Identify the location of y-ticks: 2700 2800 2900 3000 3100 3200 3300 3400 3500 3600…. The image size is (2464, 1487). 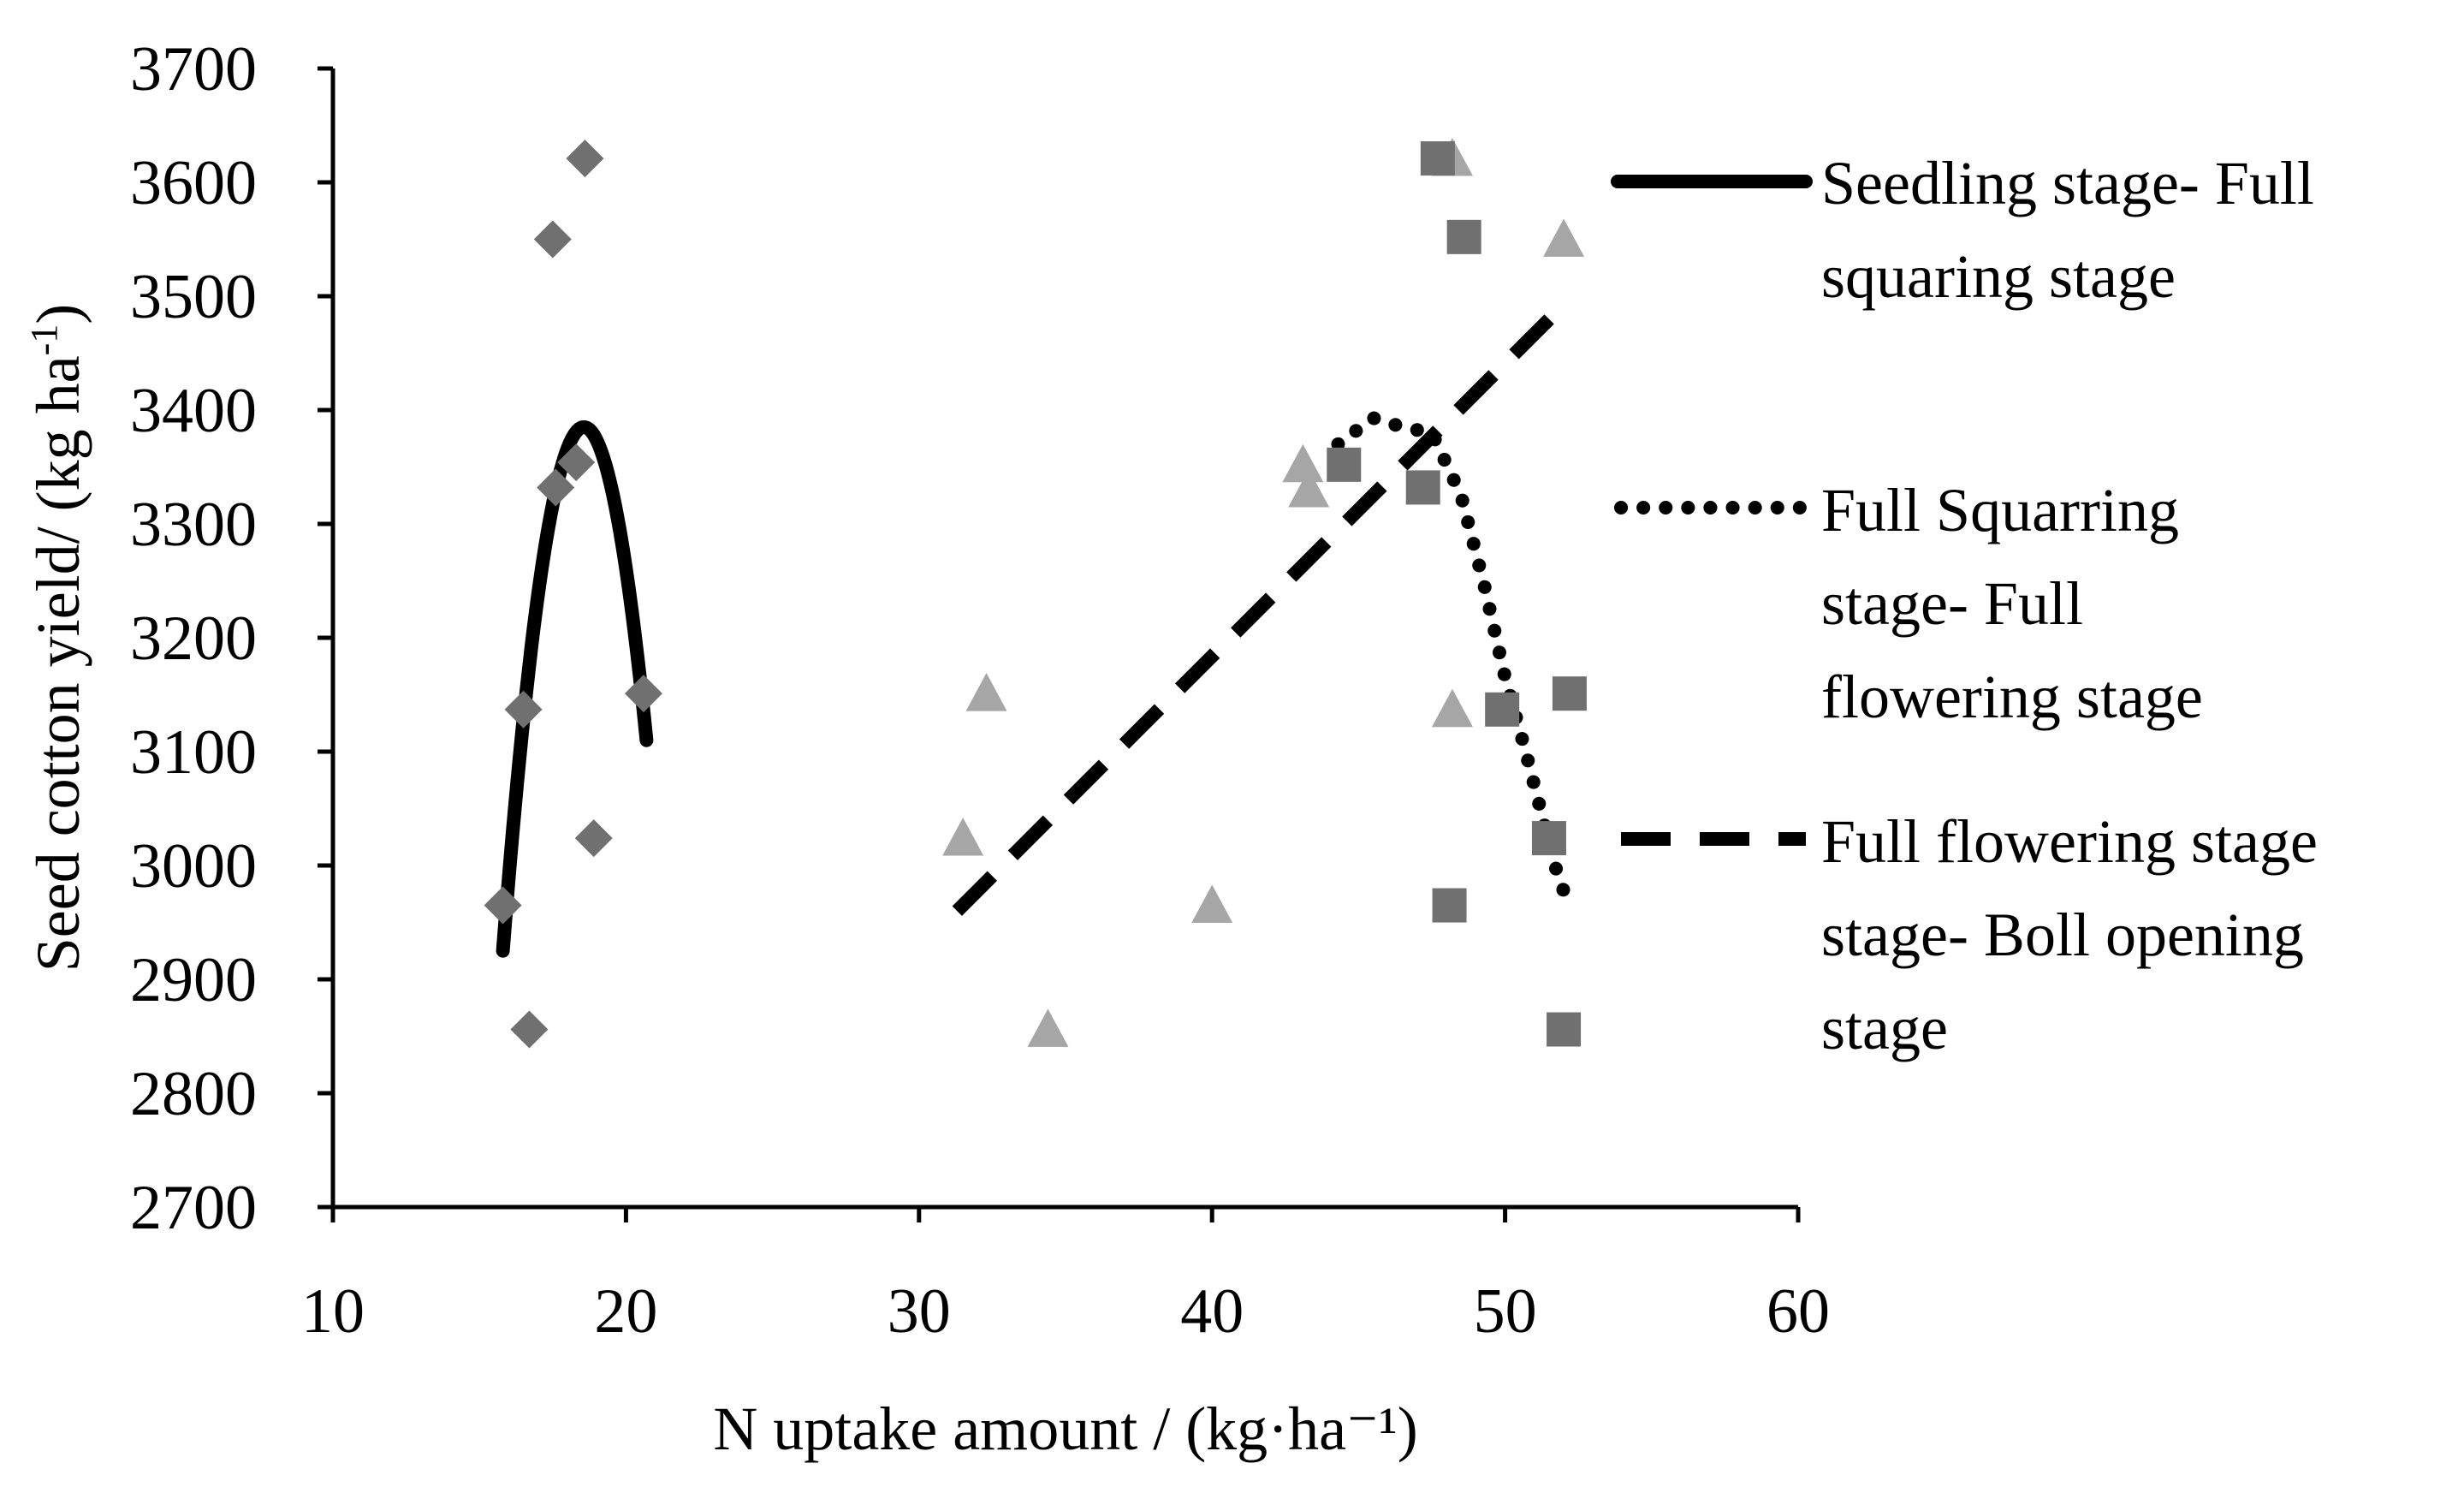
(231, 638).